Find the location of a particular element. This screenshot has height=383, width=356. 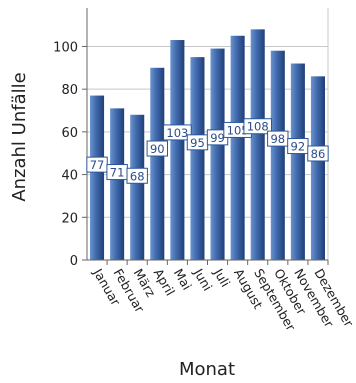

data-label: 68 is located at coordinates (137, 175).